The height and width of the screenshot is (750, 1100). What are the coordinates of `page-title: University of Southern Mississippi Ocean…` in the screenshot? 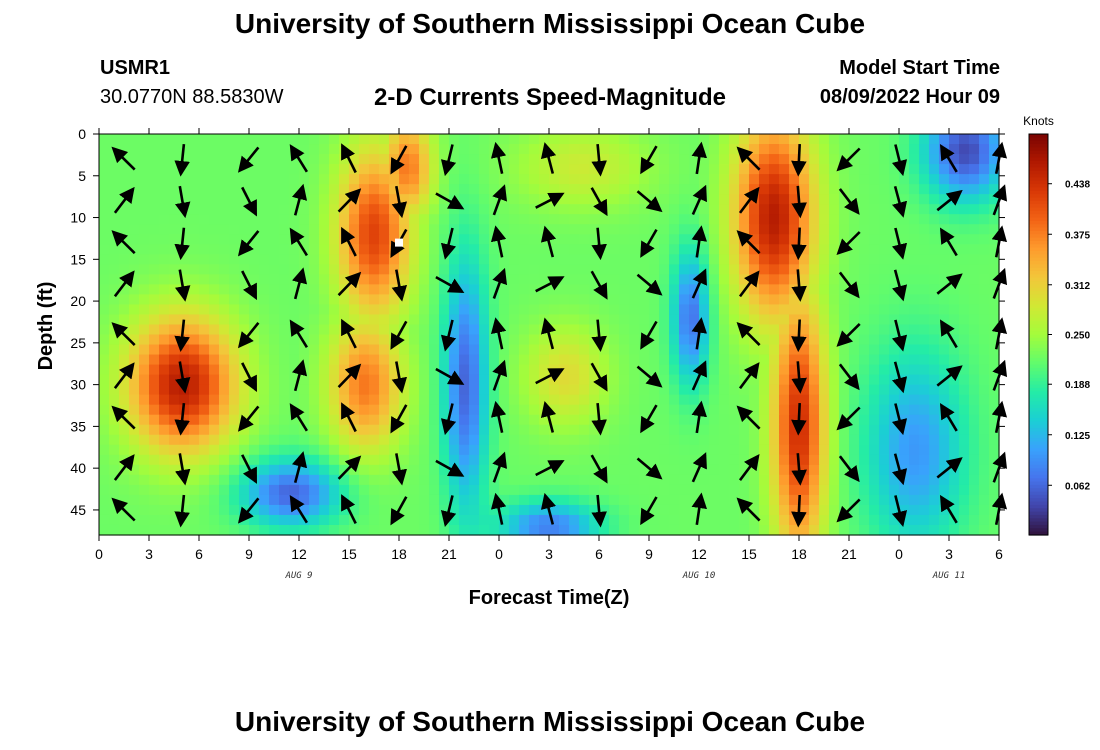 It's located at (550, 23).